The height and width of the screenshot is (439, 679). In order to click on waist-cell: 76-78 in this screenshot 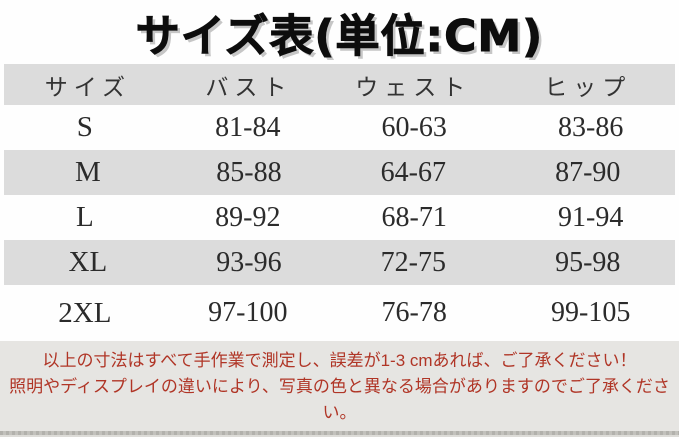, I will do `click(414, 312)`.